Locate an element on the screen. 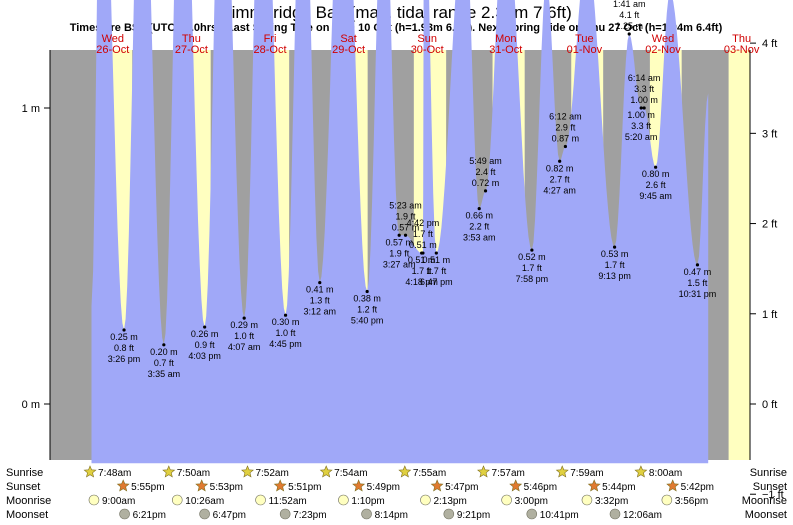 This screenshot has width=793, height=525. day-name: Tue is located at coordinates (584, 39).